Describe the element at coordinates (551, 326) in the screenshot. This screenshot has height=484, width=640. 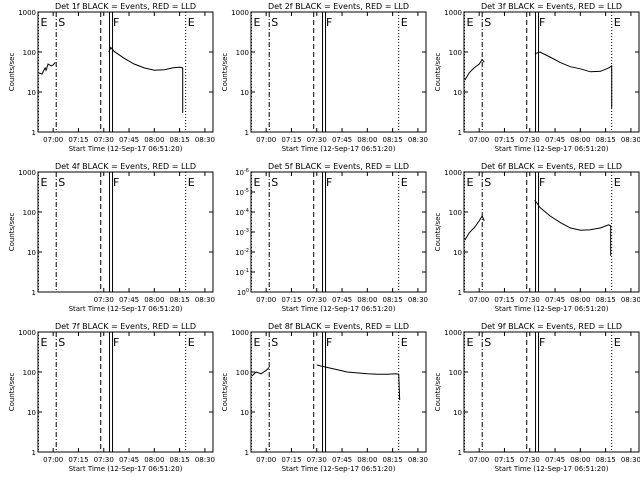
I see `panel-title: Det 9f BLACK = Events, RED = LLD` at that location.